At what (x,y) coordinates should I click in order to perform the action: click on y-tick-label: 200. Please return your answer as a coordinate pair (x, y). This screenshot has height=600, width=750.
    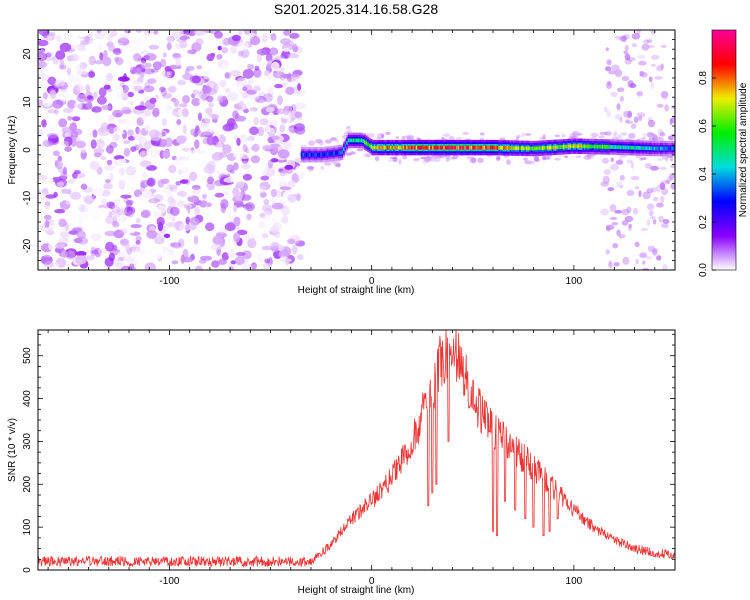
    Looking at the image, I should click on (27, 484).